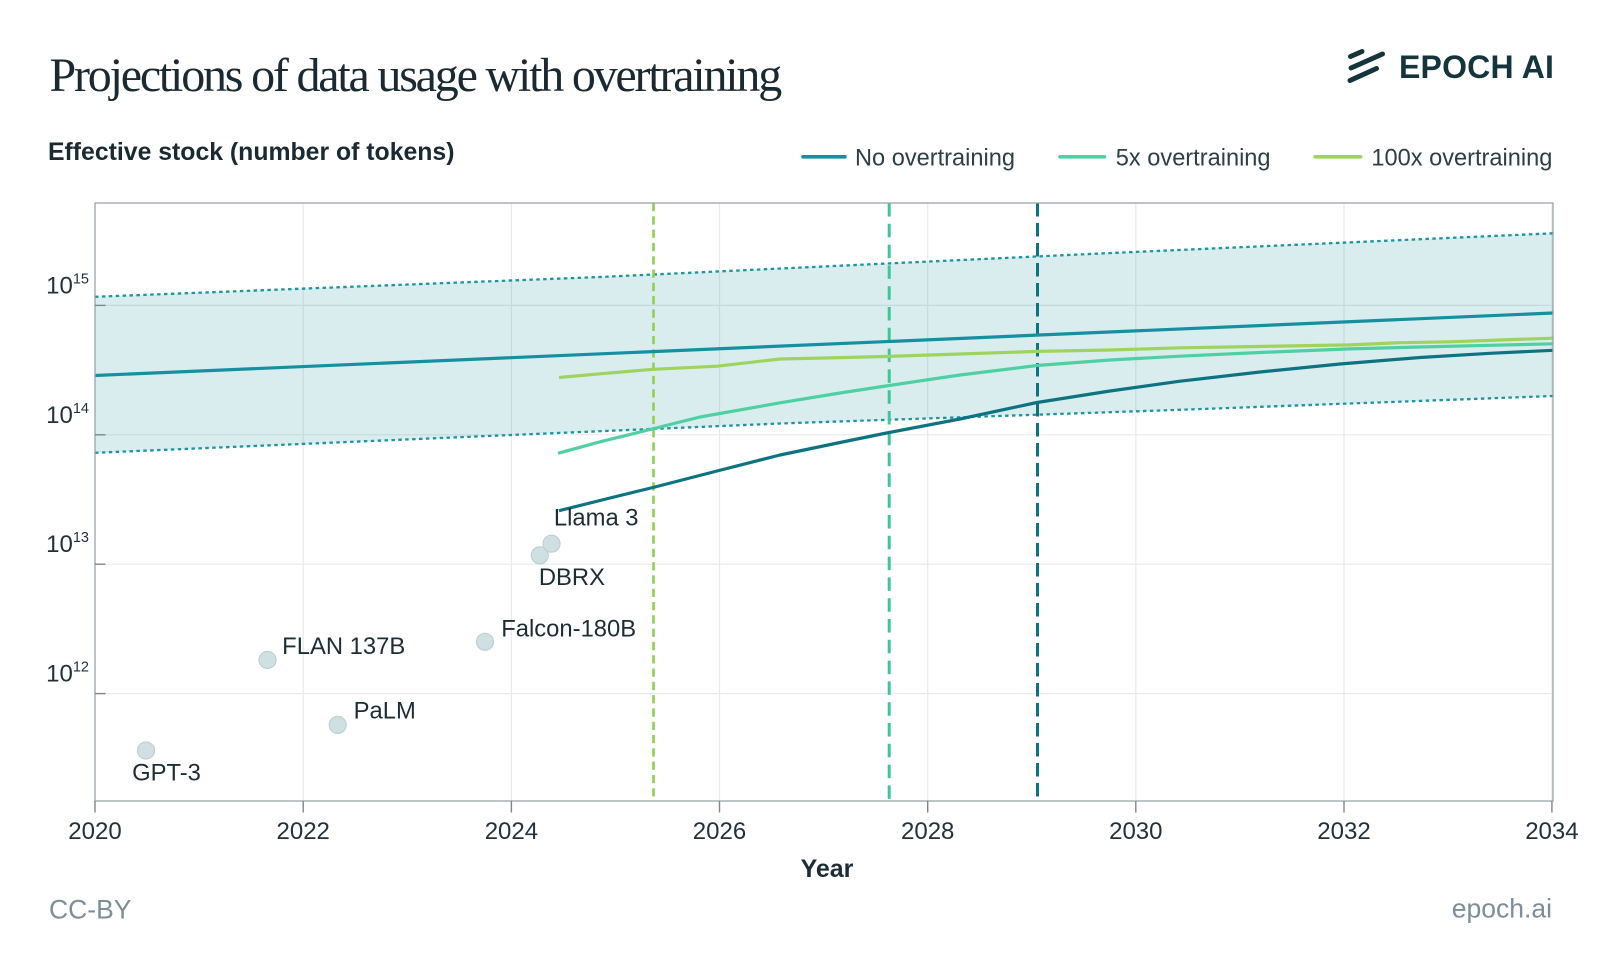  What do you see at coordinates (303, 831) in the screenshot?
I see `svg-text: 2022` at bounding box center [303, 831].